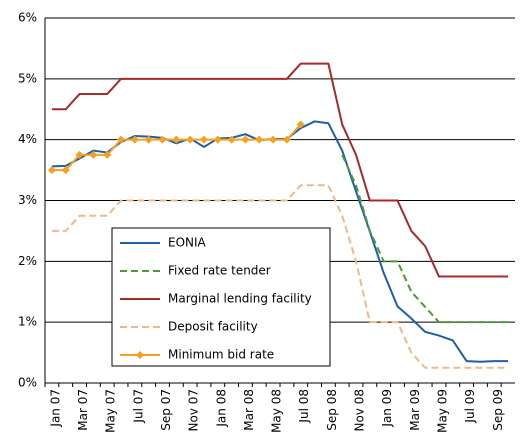 Image resolution: width=523 pixels, height=444 pixels. What do you see at coordinates (27, 139) in the screenshot?
I see `y-tick-label: 4%` at bounding box center [27, 139].